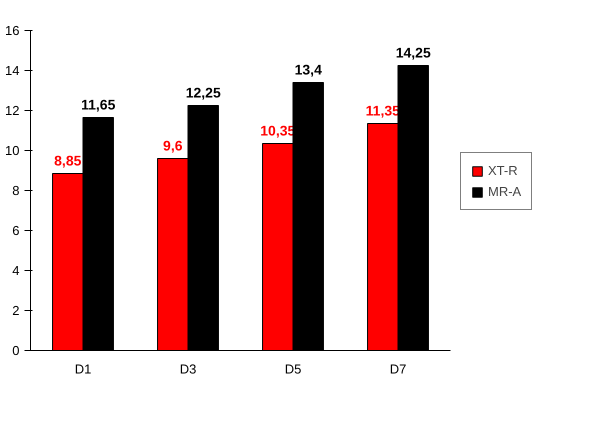 The width and height of the screenshot is (611, 421). Describe the element at coordinates (413, 52) in the screenshot. I see `data-label: 14,25` at that location.